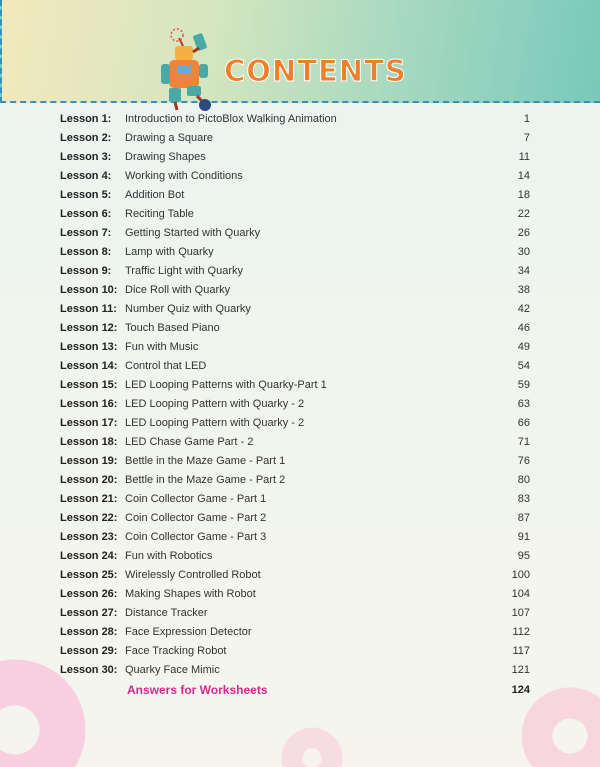 This screenshot has height=767, width=600. Describe the element at coordinates (226, 385) in the screenshot. I see `lesson-name: LED Looping Patterns with Quarky-Part 1` at that location.